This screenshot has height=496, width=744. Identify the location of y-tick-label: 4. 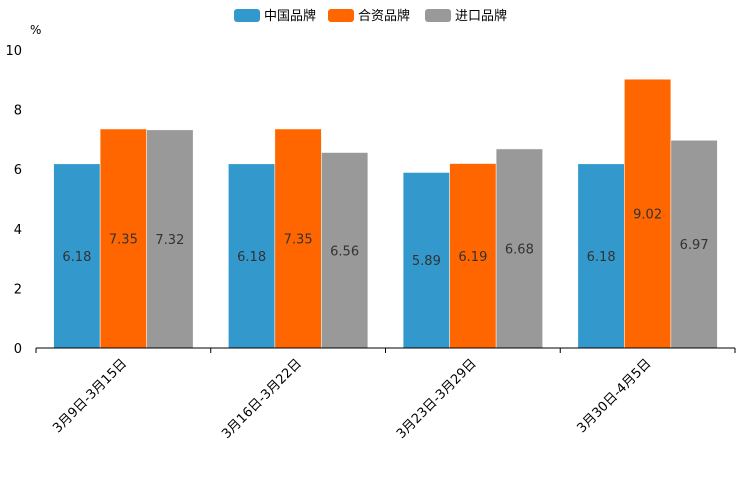
(18, 230).